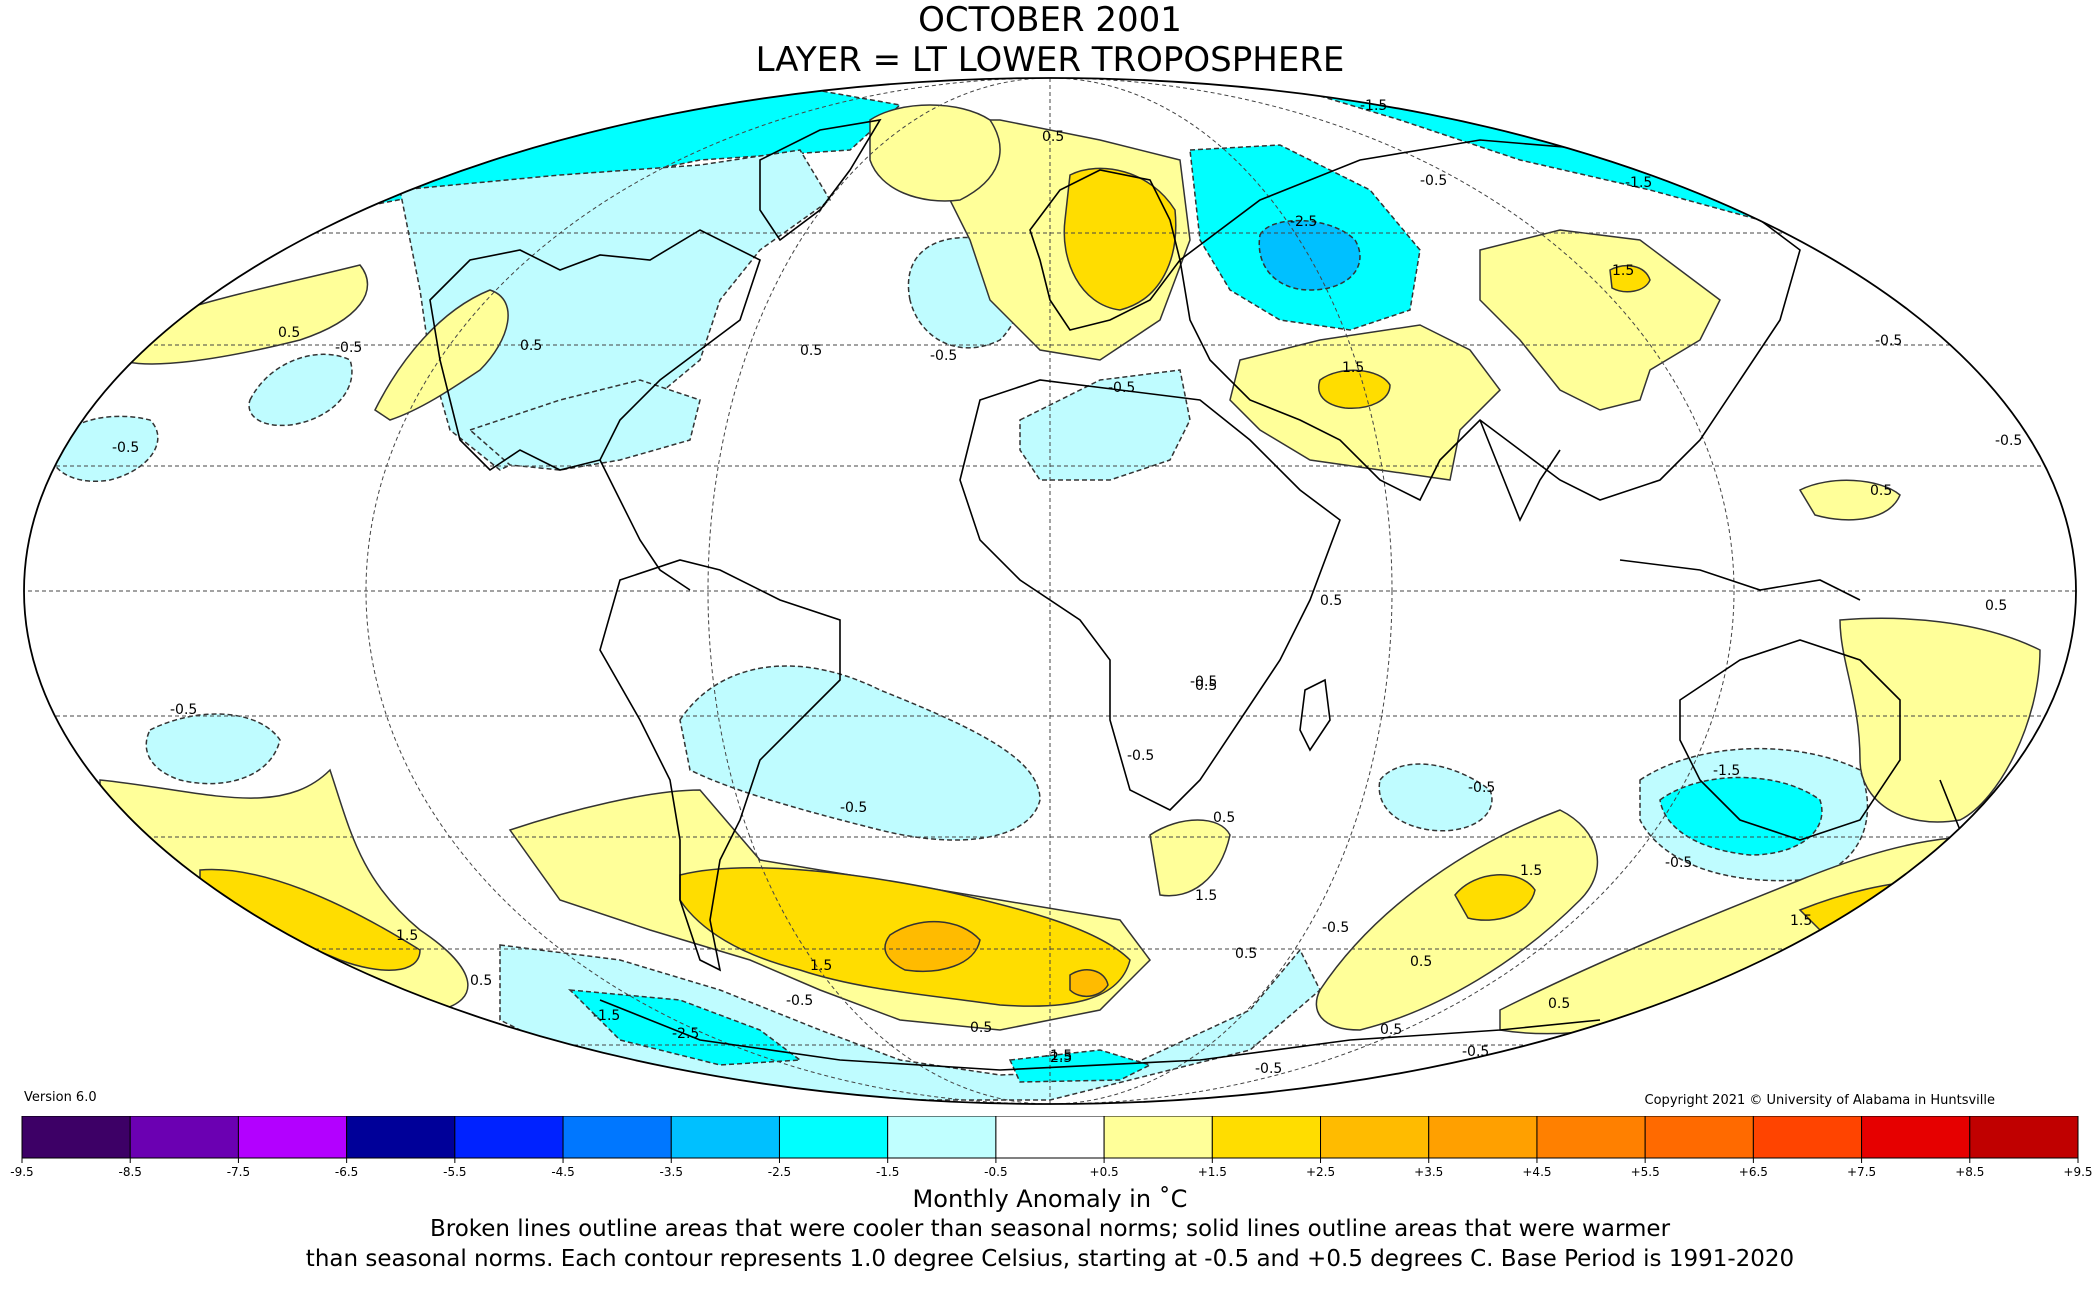 The image size is (2100, 1300). Describe the element at coordinates (1536, 1170) in the screenshot. I see `legend-tick-label: +4.5` at that location.